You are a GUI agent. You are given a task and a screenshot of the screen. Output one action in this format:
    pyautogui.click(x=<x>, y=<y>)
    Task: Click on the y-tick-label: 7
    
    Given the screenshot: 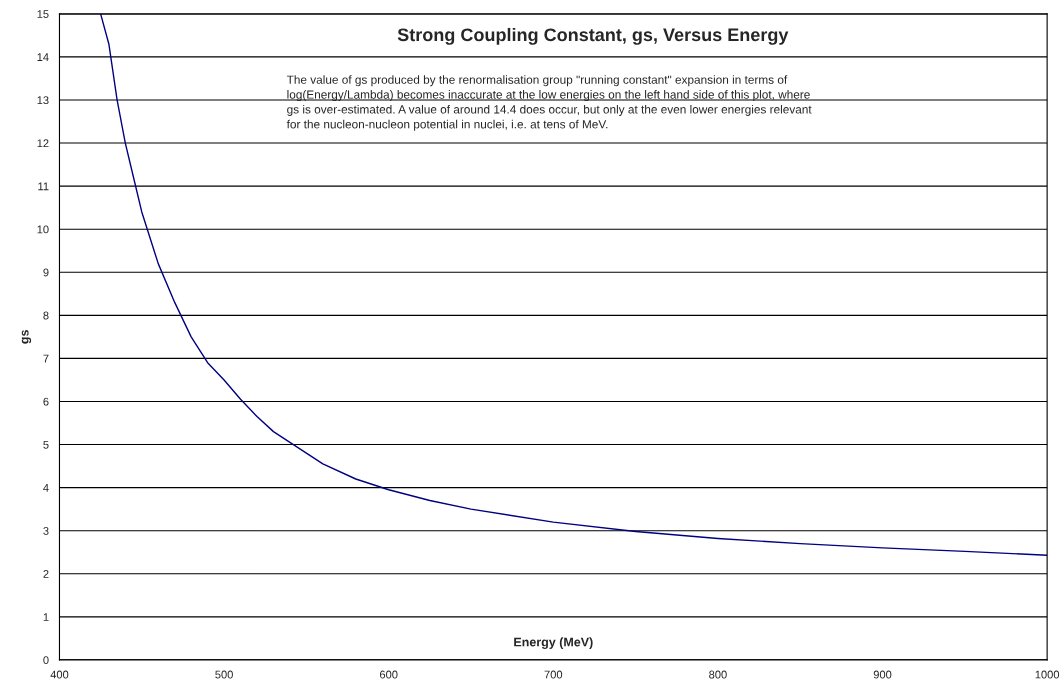 What is the action you would take?
    pyautogui.click(x=46, y=358)
    